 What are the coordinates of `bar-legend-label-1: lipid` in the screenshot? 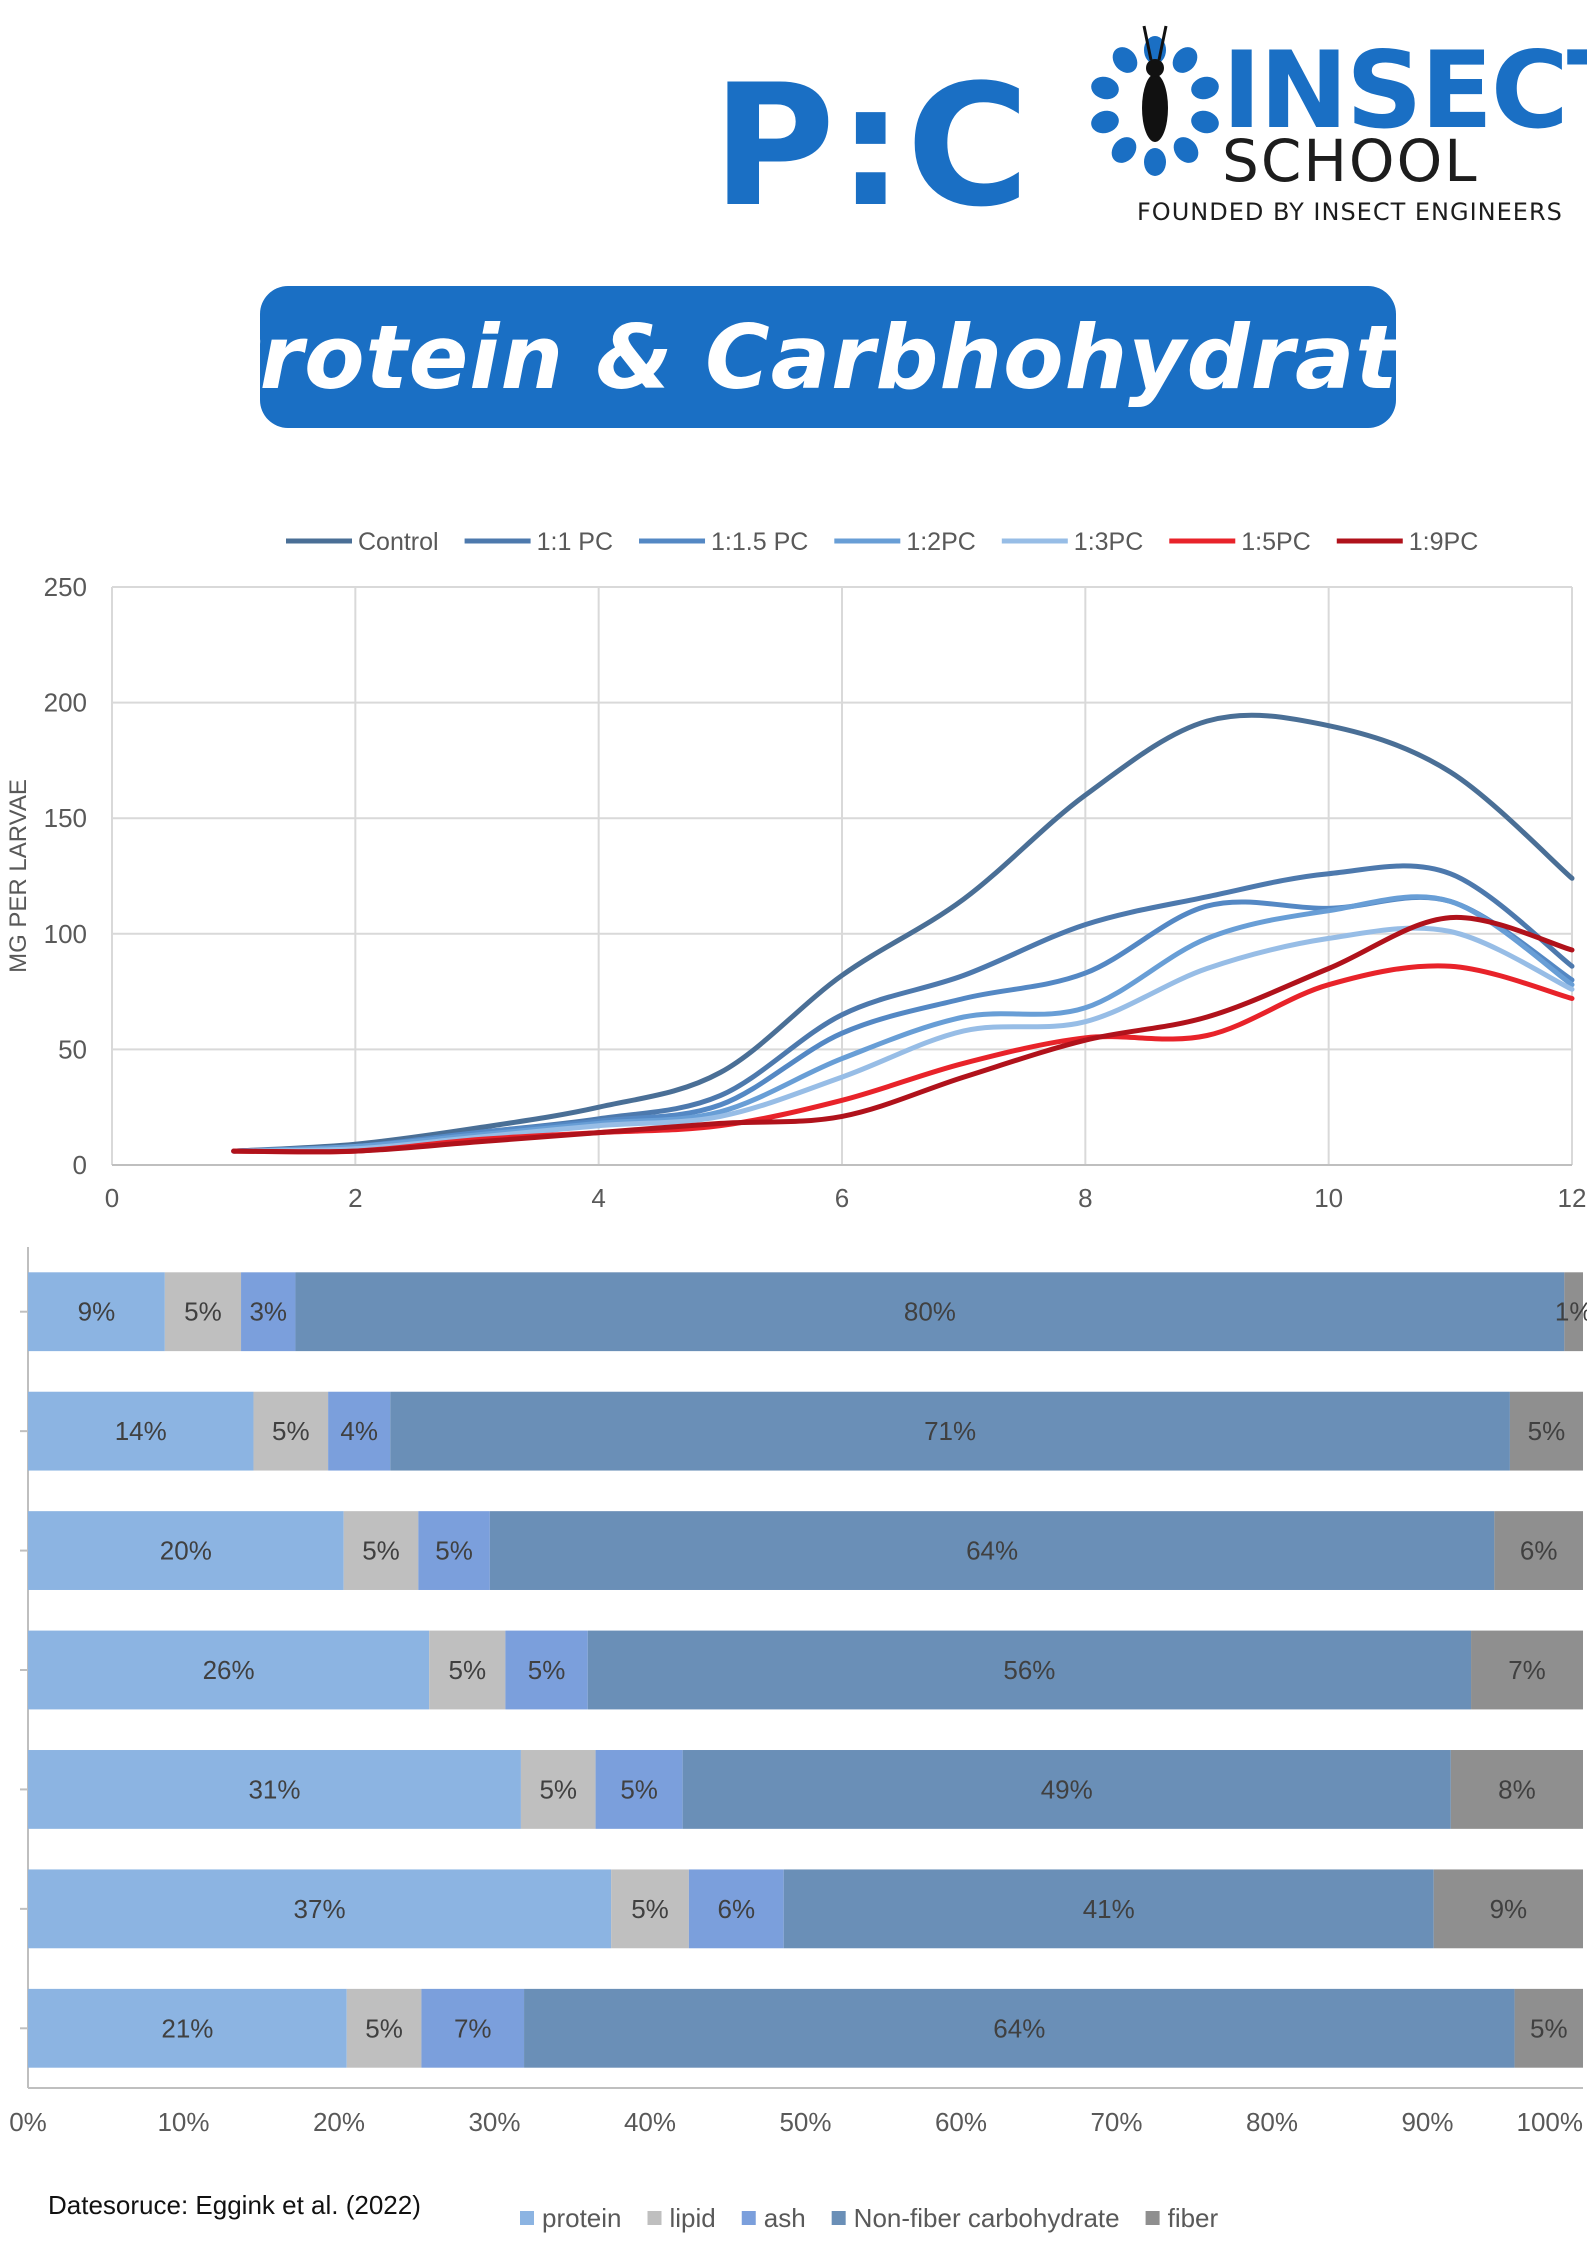 It's located at (693, 2218).